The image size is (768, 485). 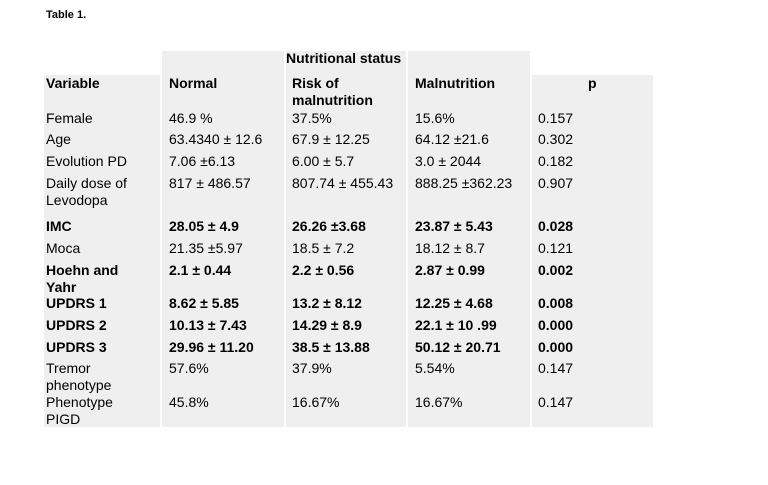 What do you see at coordinates (323, 270) in the screenshot?
I see `risk-cell: 2.2 ± 0.56` at bounding box center [323, 270].